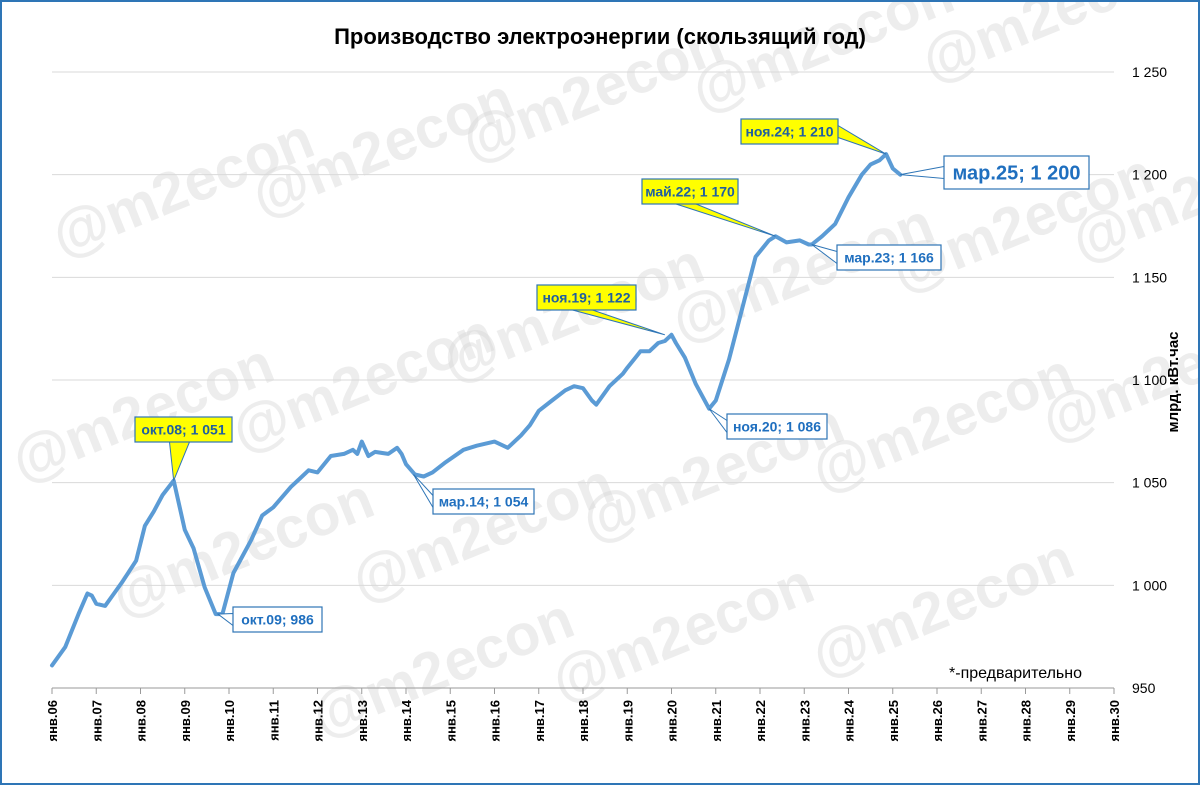 The image size is (1200, 788). I want to click on callout-label: ноя.20; 1 086, so click(777, 427).